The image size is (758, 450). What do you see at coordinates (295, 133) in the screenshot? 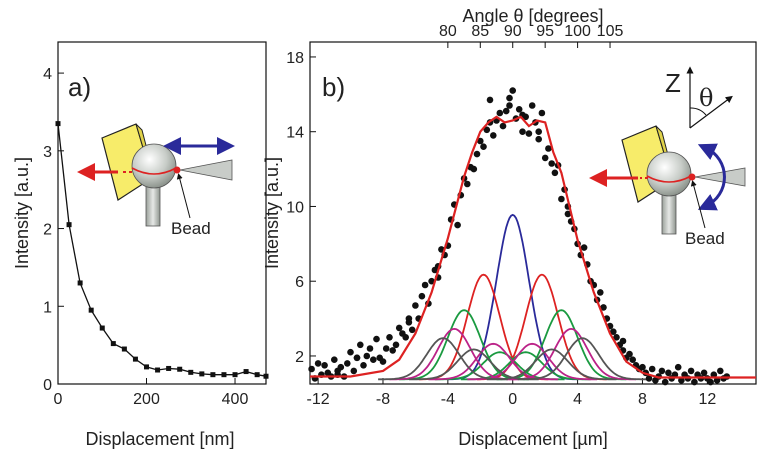
I see `panel-b-ytick-label: 14` at bounding box center [295, 133].